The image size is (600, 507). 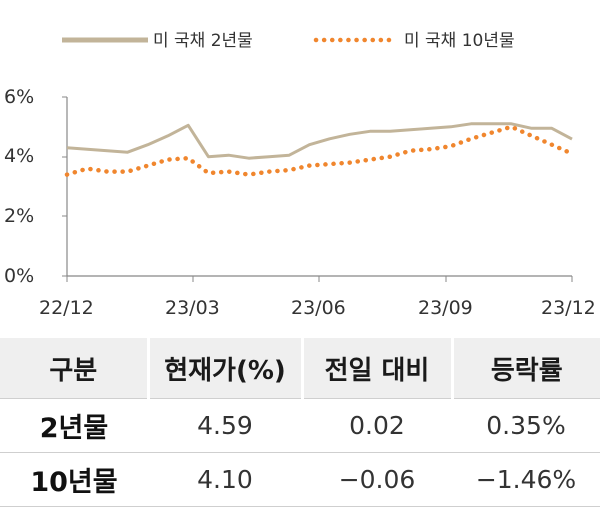 I want to click on table-row: 2년물 4.59 0.02 0.35%, so click(x=300, y=425).